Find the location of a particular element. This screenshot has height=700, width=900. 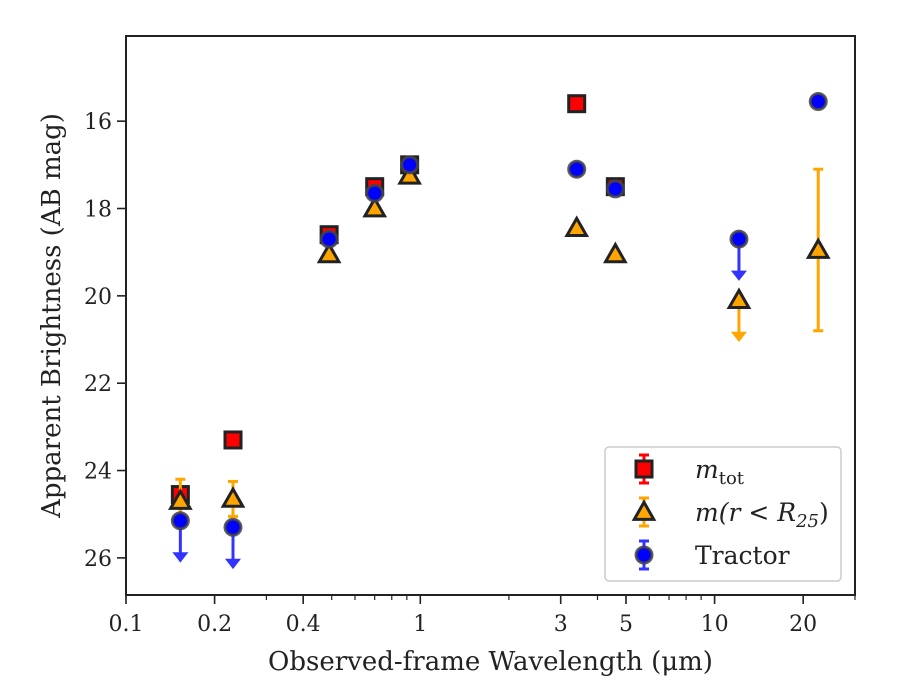

x-tick-label: 0.4 is located at coordinates (303, 624).